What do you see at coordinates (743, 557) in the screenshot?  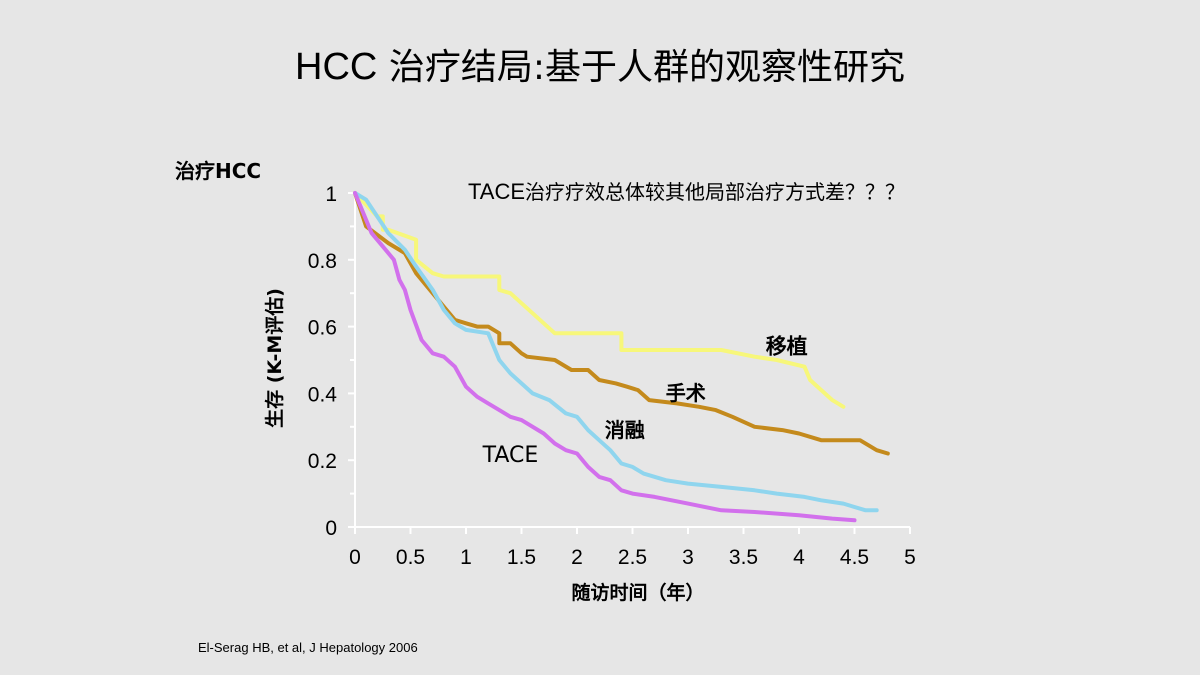 I see `x-tick-label: 3.5` at bounding box center [743, 557].